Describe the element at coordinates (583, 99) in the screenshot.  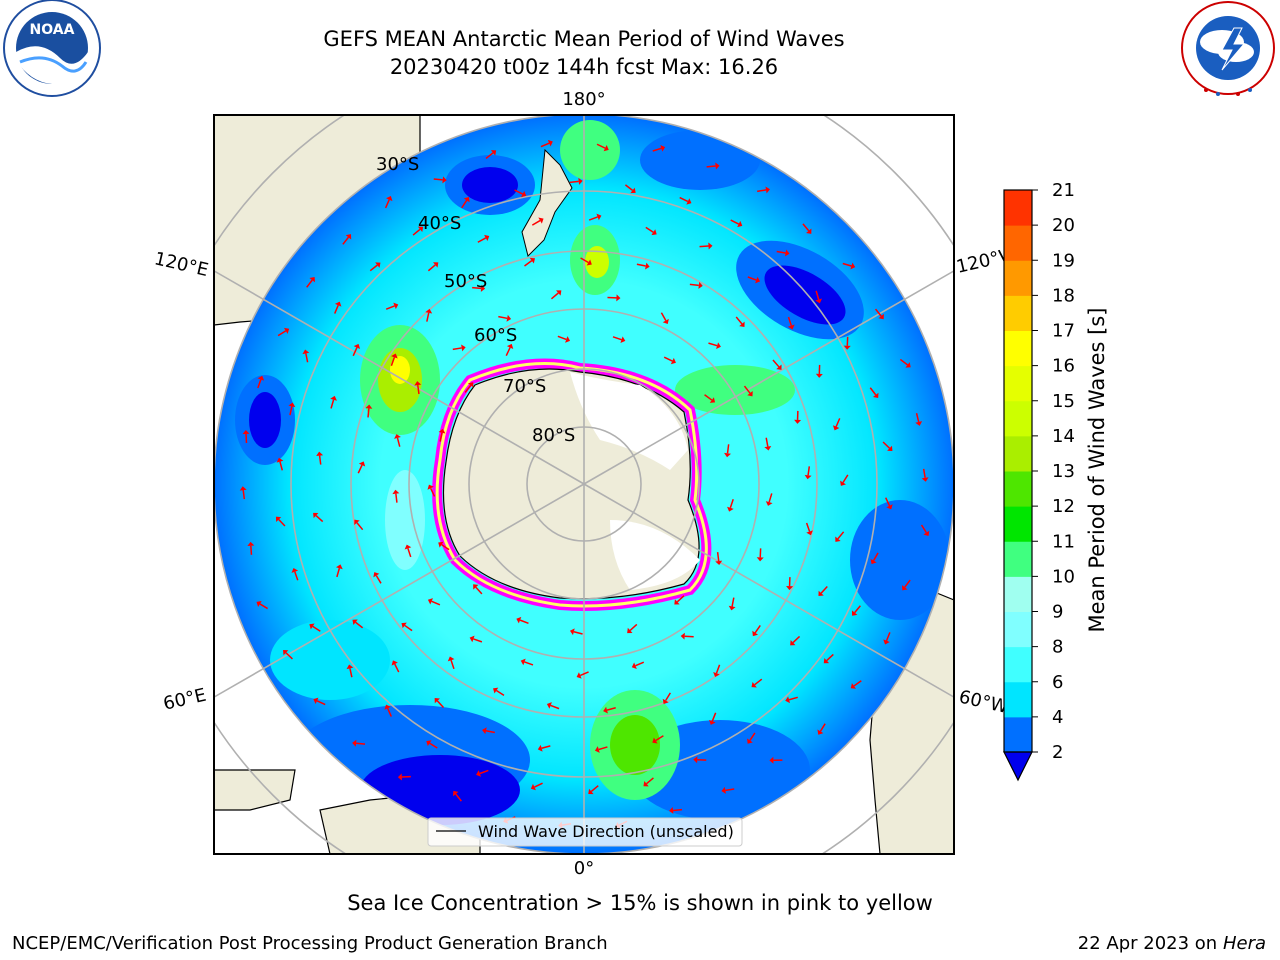
I see `lon-label-180: 180°` at that location.